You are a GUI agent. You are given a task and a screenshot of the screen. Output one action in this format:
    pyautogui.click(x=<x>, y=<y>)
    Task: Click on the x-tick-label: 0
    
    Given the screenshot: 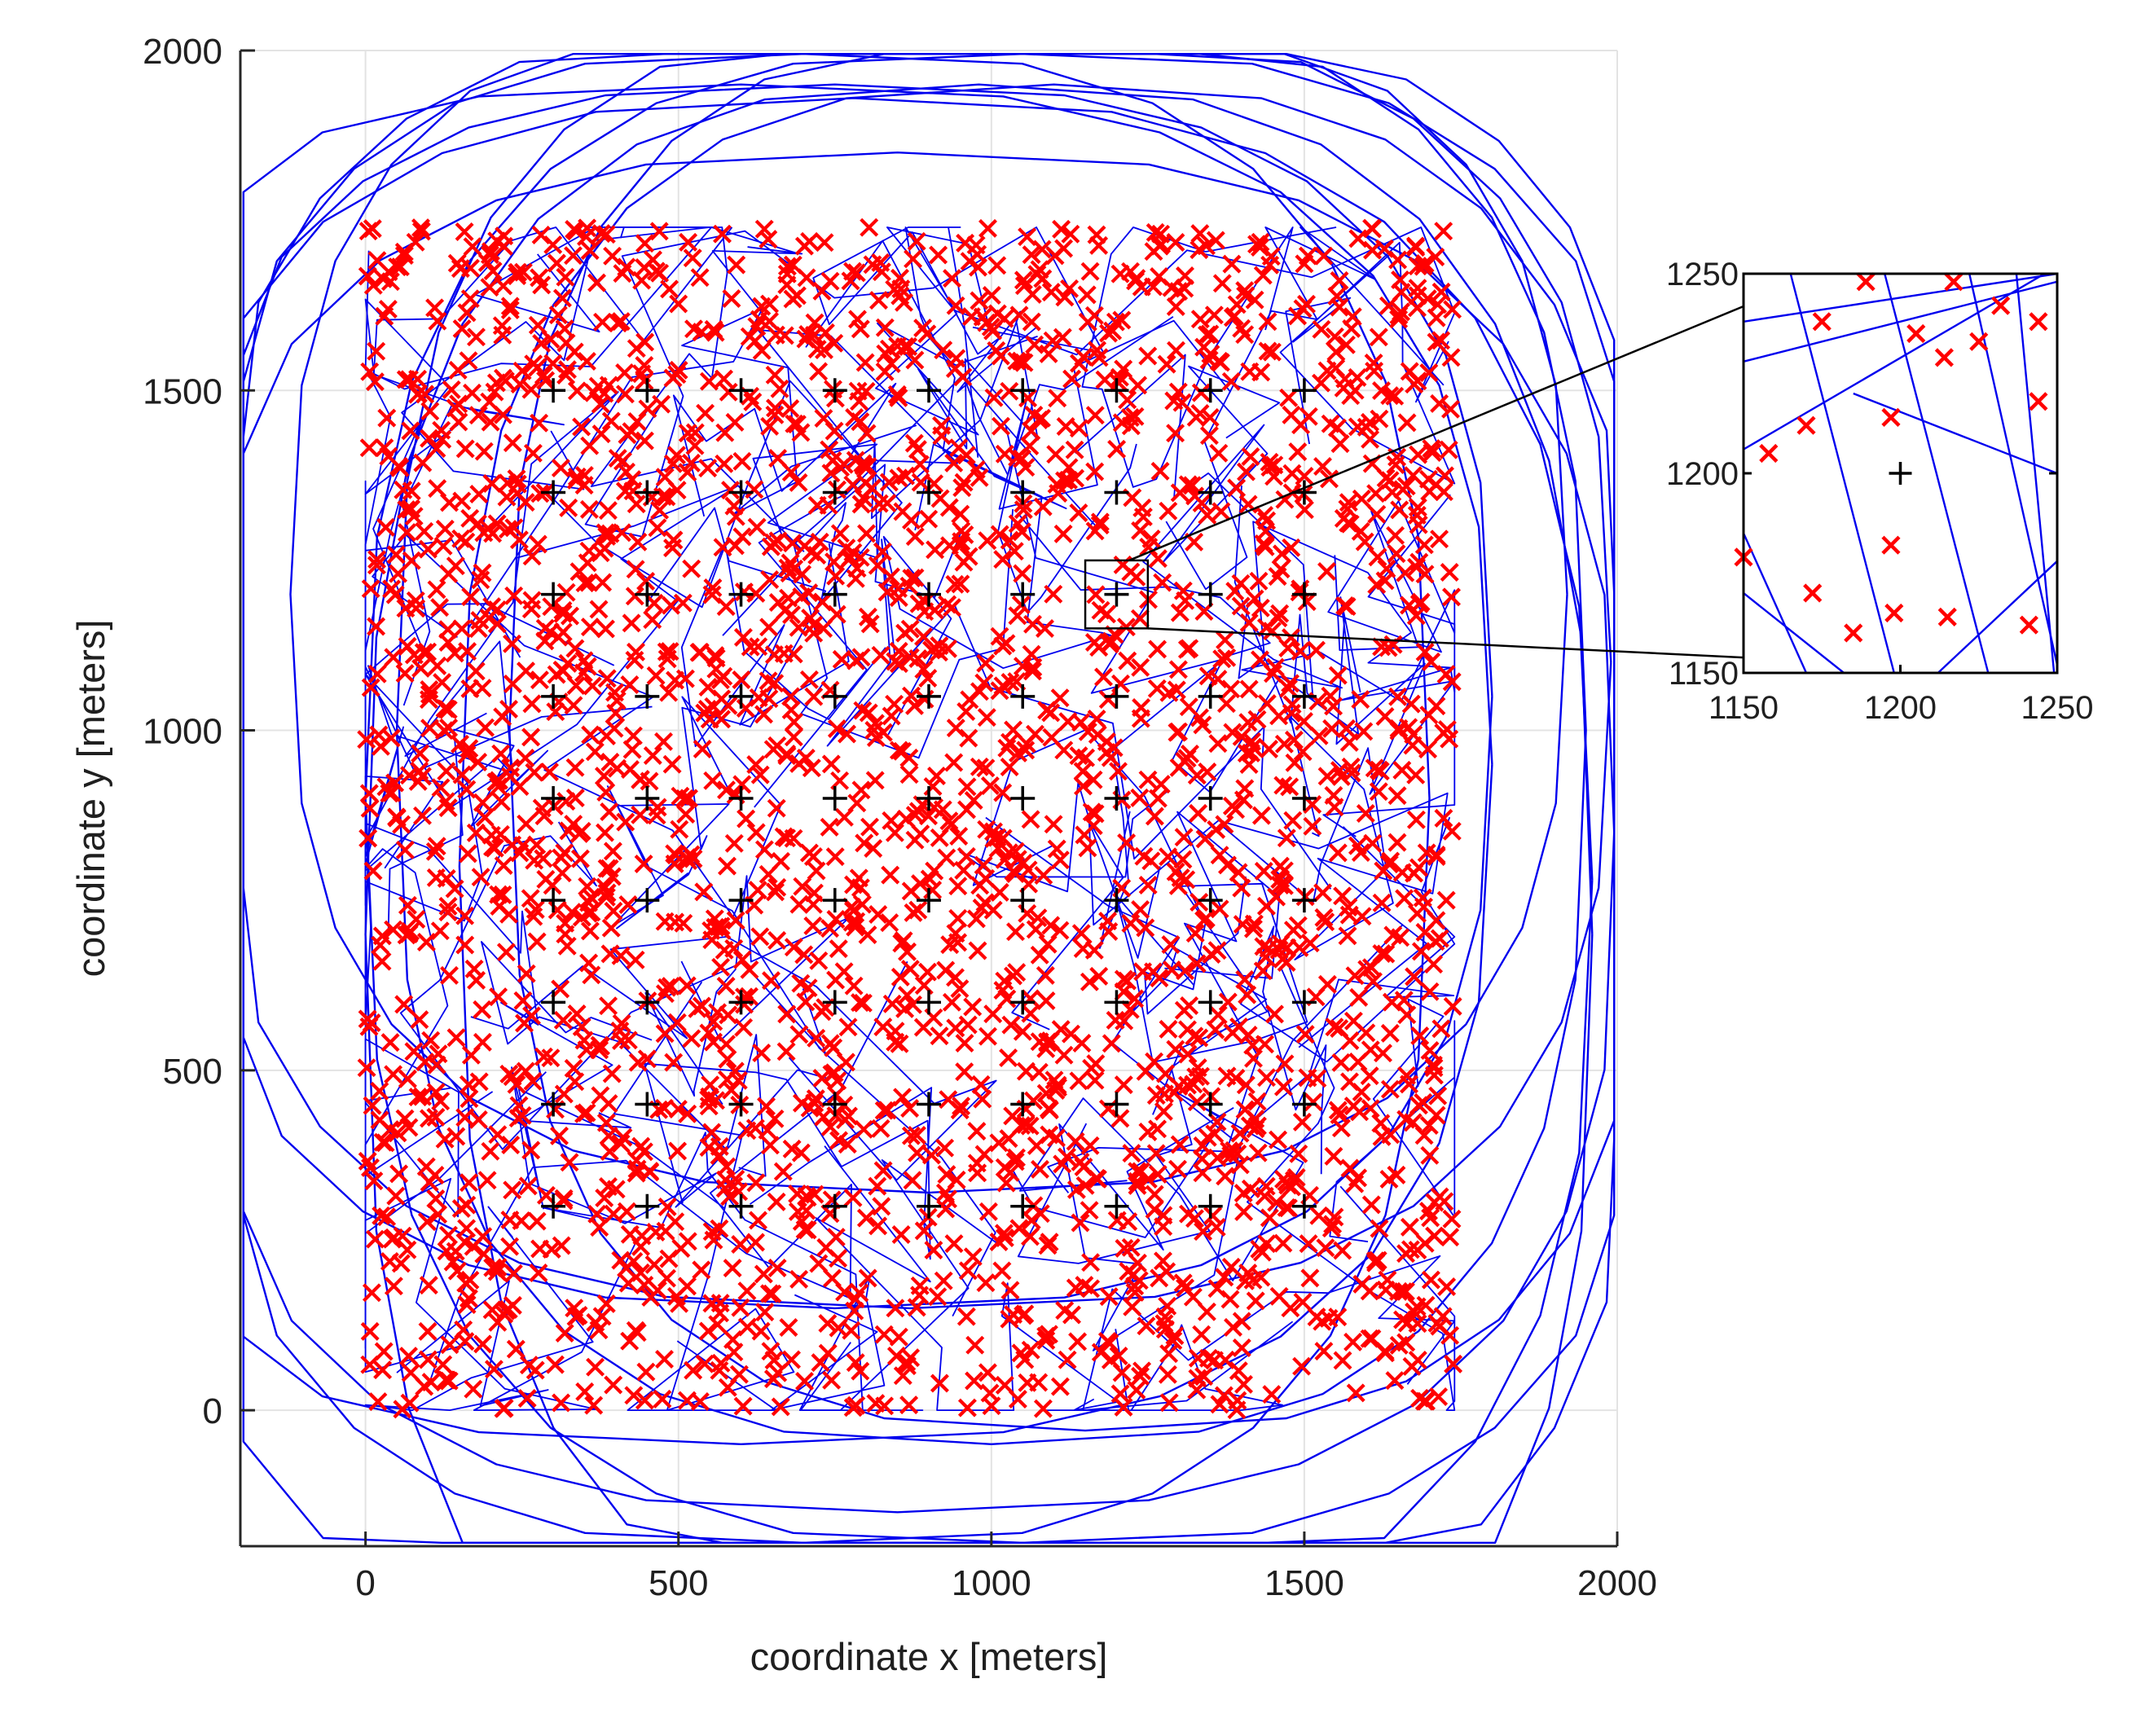 What is the action you would take?
    pyautogui.click(x=365, y=1583)
    